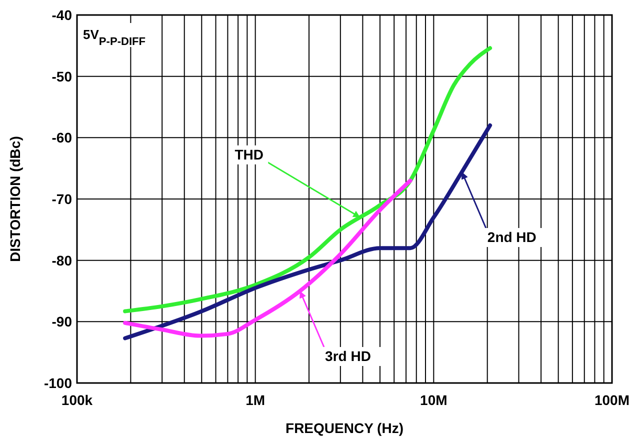 The height and width of the screenshot is (447, 639). I want to click on x-axis-title: FREQUENCY (Hz), so click(345, 428).